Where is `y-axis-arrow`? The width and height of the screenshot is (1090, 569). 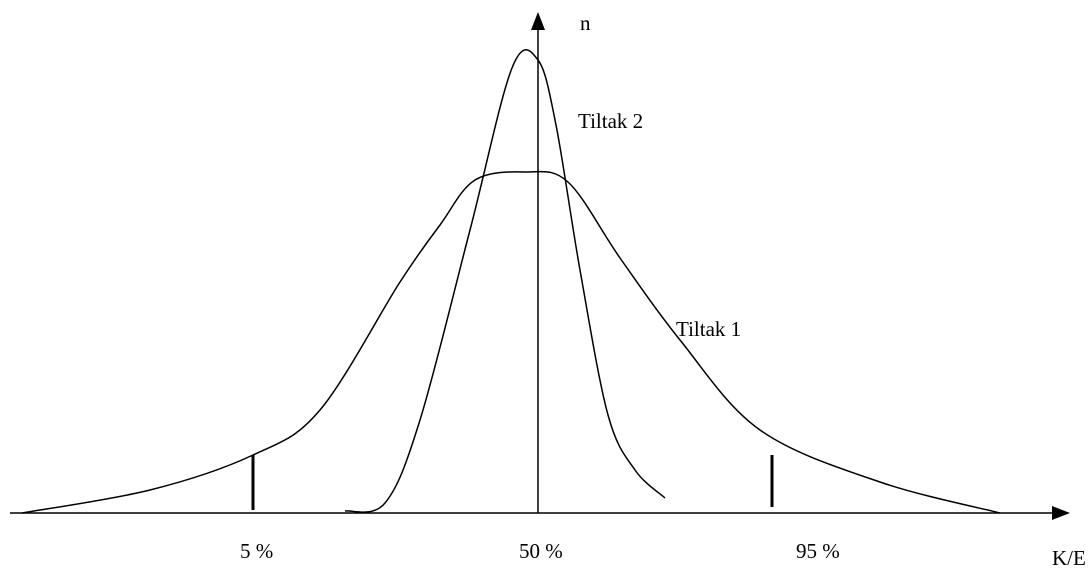 y-axis-arrow is located at coordinates (538, 21).